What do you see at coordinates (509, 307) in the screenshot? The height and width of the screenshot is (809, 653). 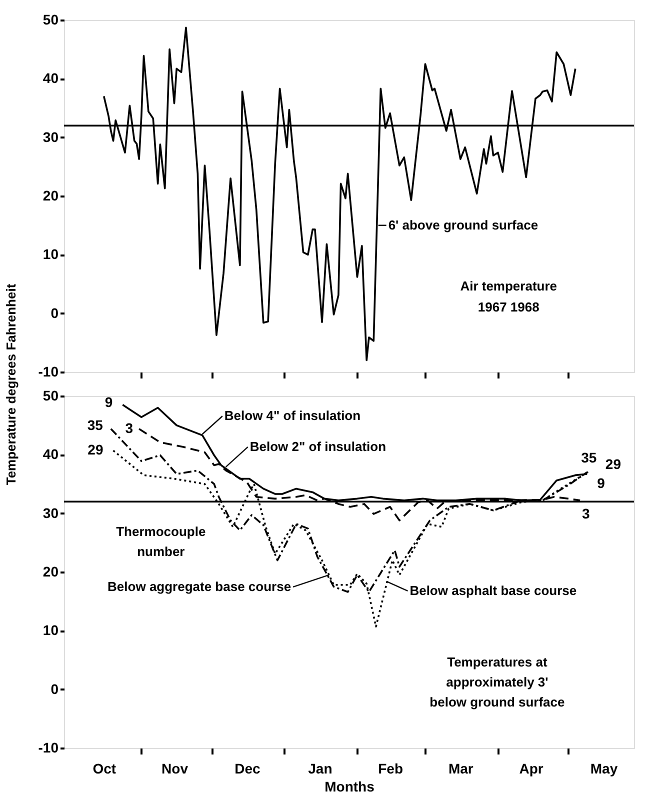 I see `annotation: 1967 1968` at bounding box center [509, 307].